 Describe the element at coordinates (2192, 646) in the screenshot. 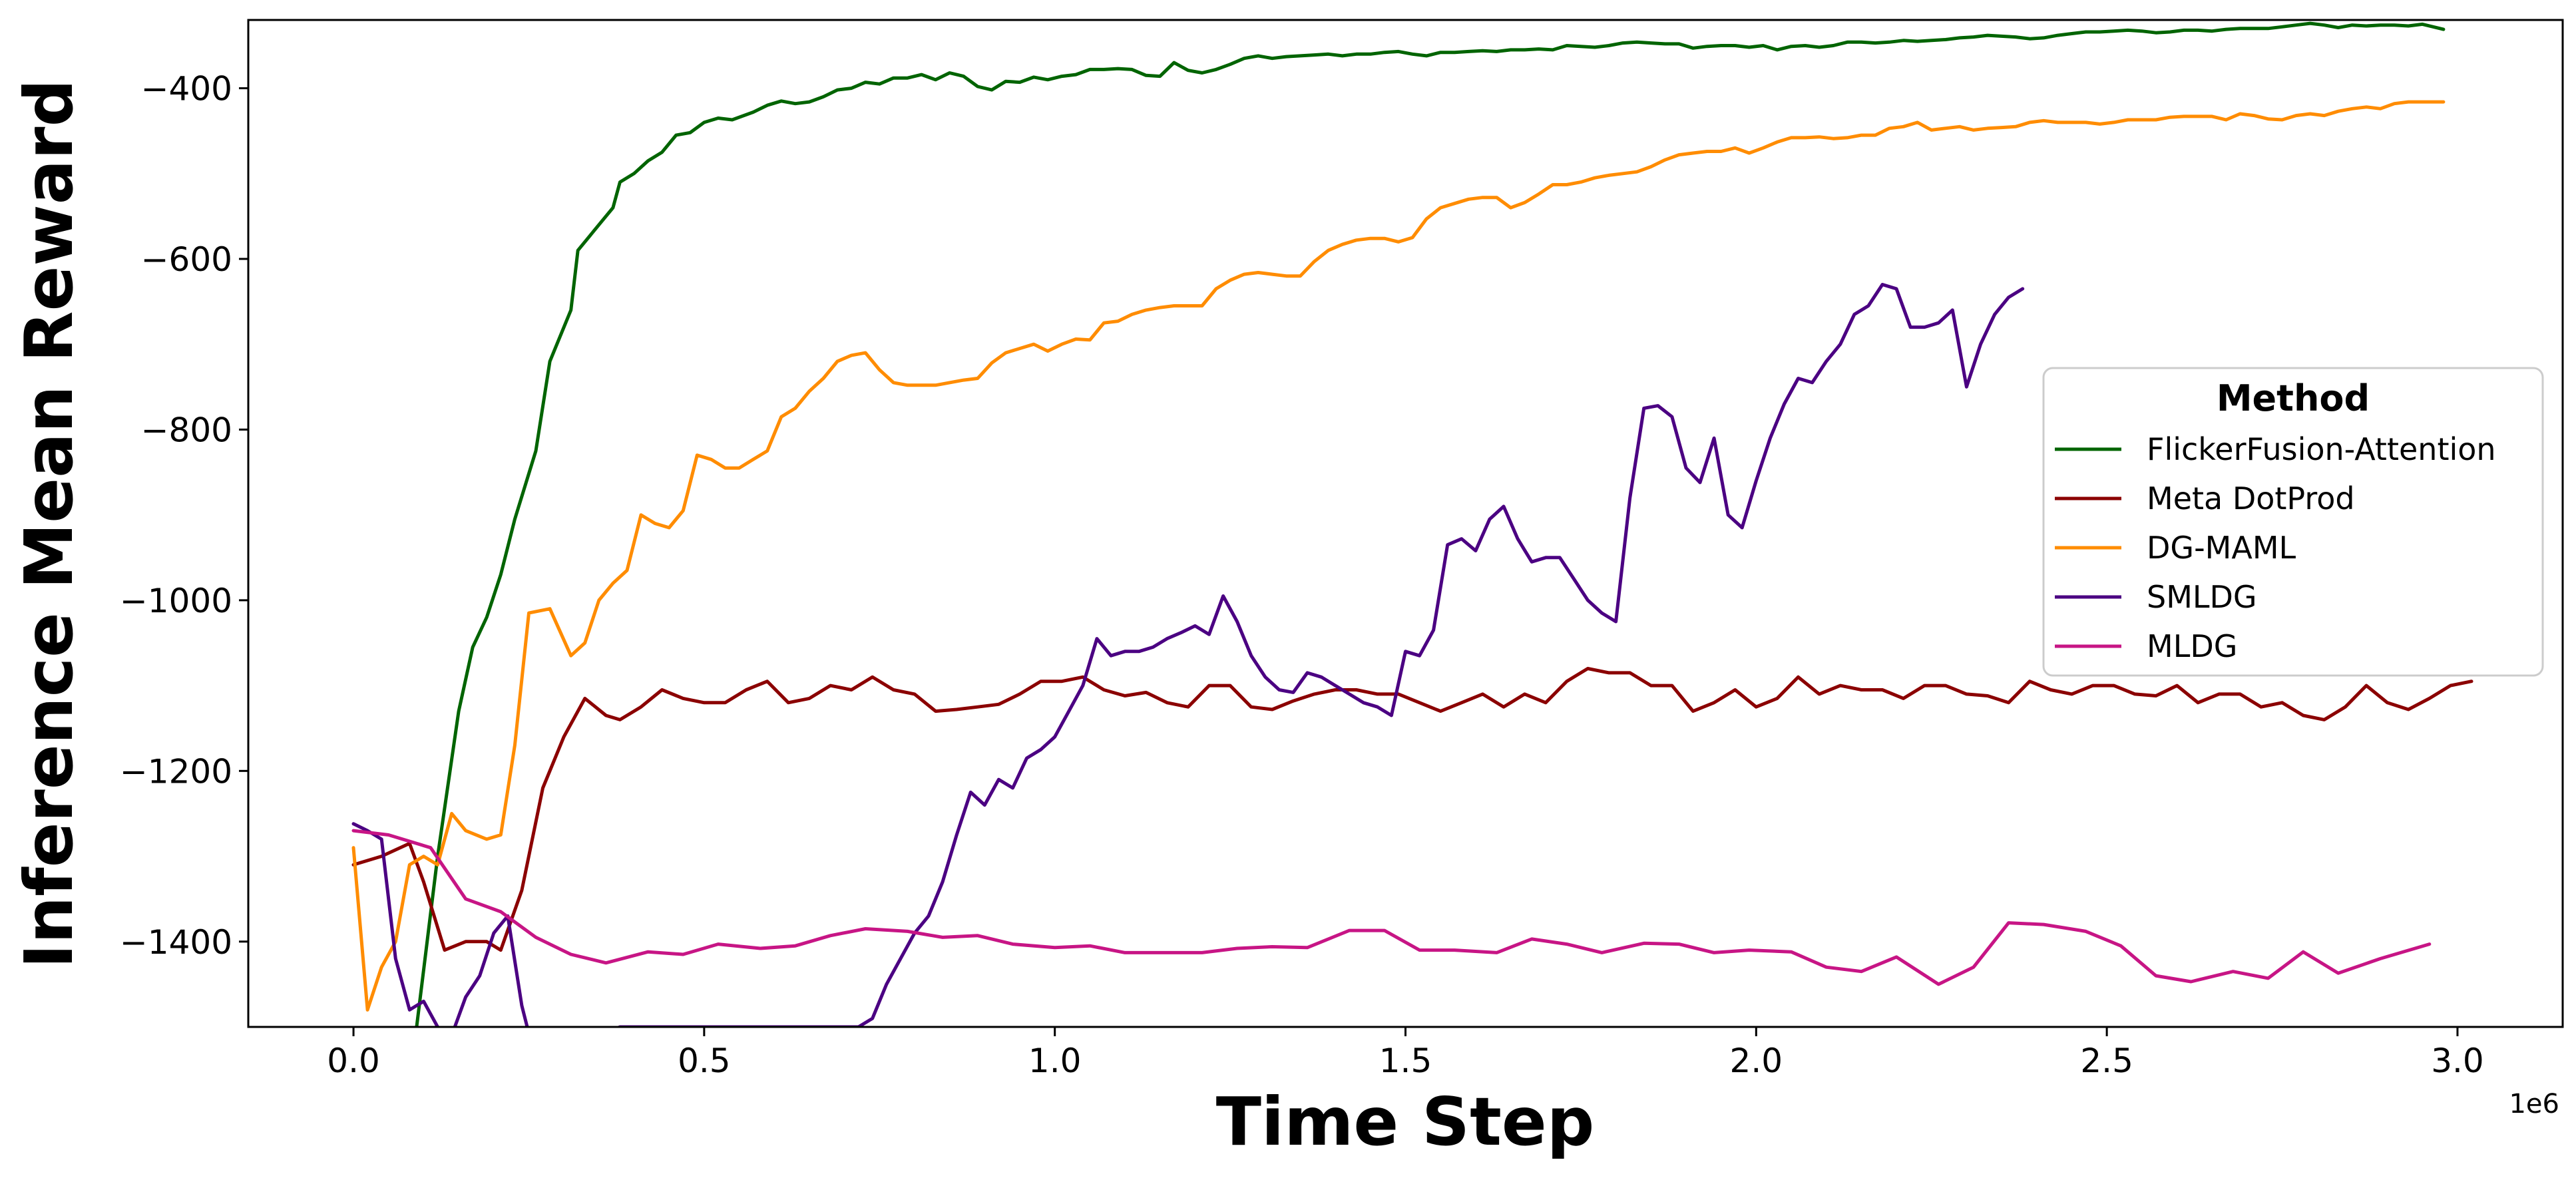

I see `legend-label-mldg: MLDG` at that location.